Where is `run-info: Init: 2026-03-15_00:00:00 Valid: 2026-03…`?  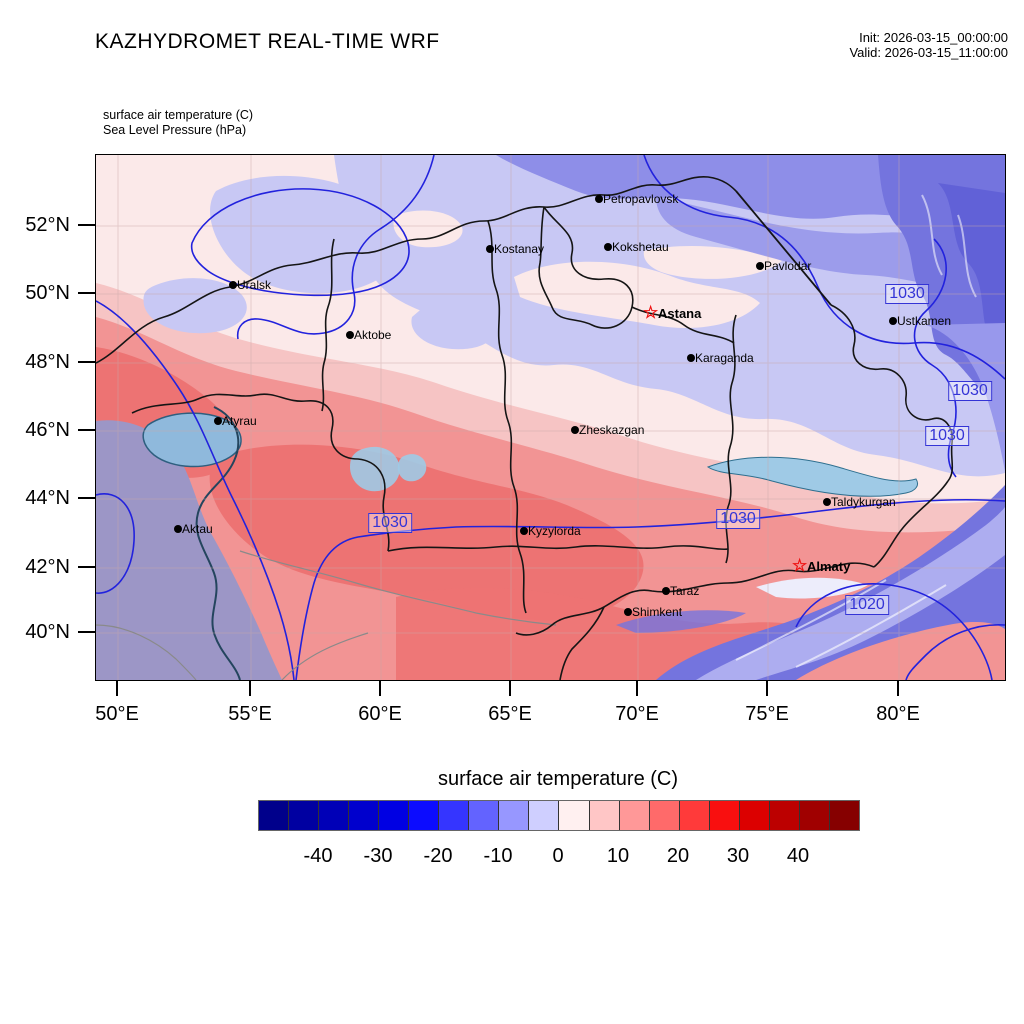
run-info: Init: 2026-03-15_00:00:00 Valid: 2026-03… is located at coordinates (928, 45).